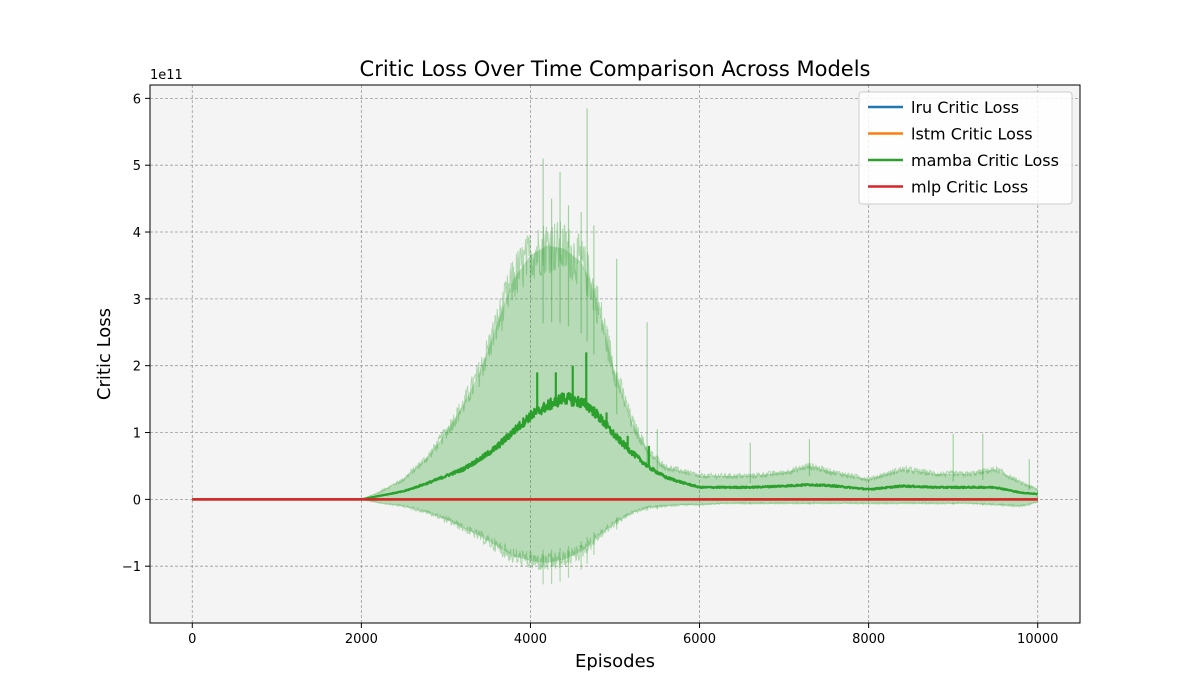 The image size is (1200, 700). I want to click on legend-entry-label: mamba Critic Loss, so click(985, 160).